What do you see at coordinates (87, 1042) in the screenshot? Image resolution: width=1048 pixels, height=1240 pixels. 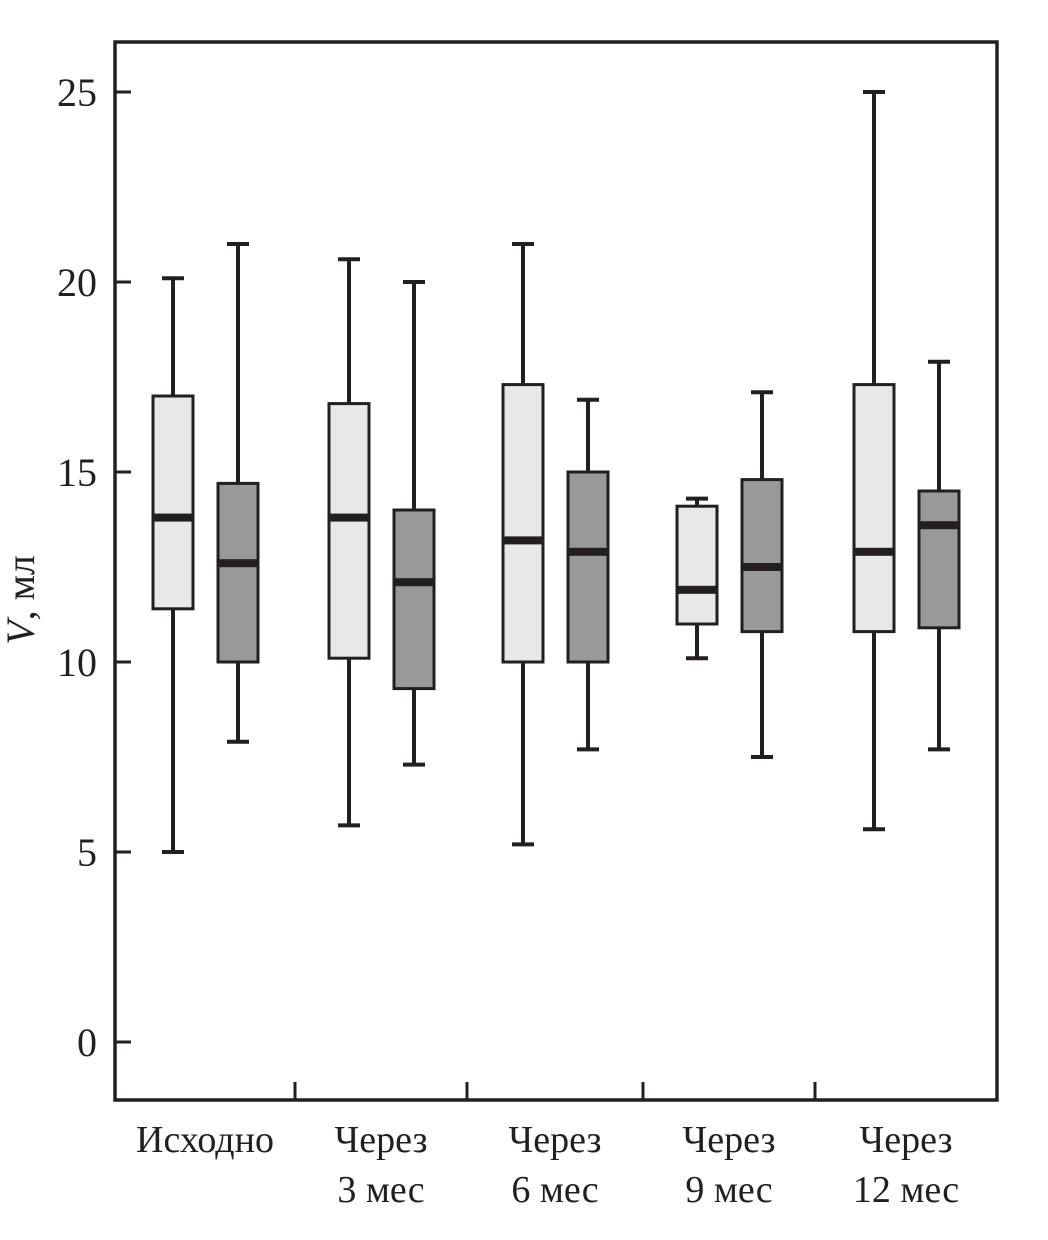 I see `y-tick-label: 0` at bounding box center [87, 1042].